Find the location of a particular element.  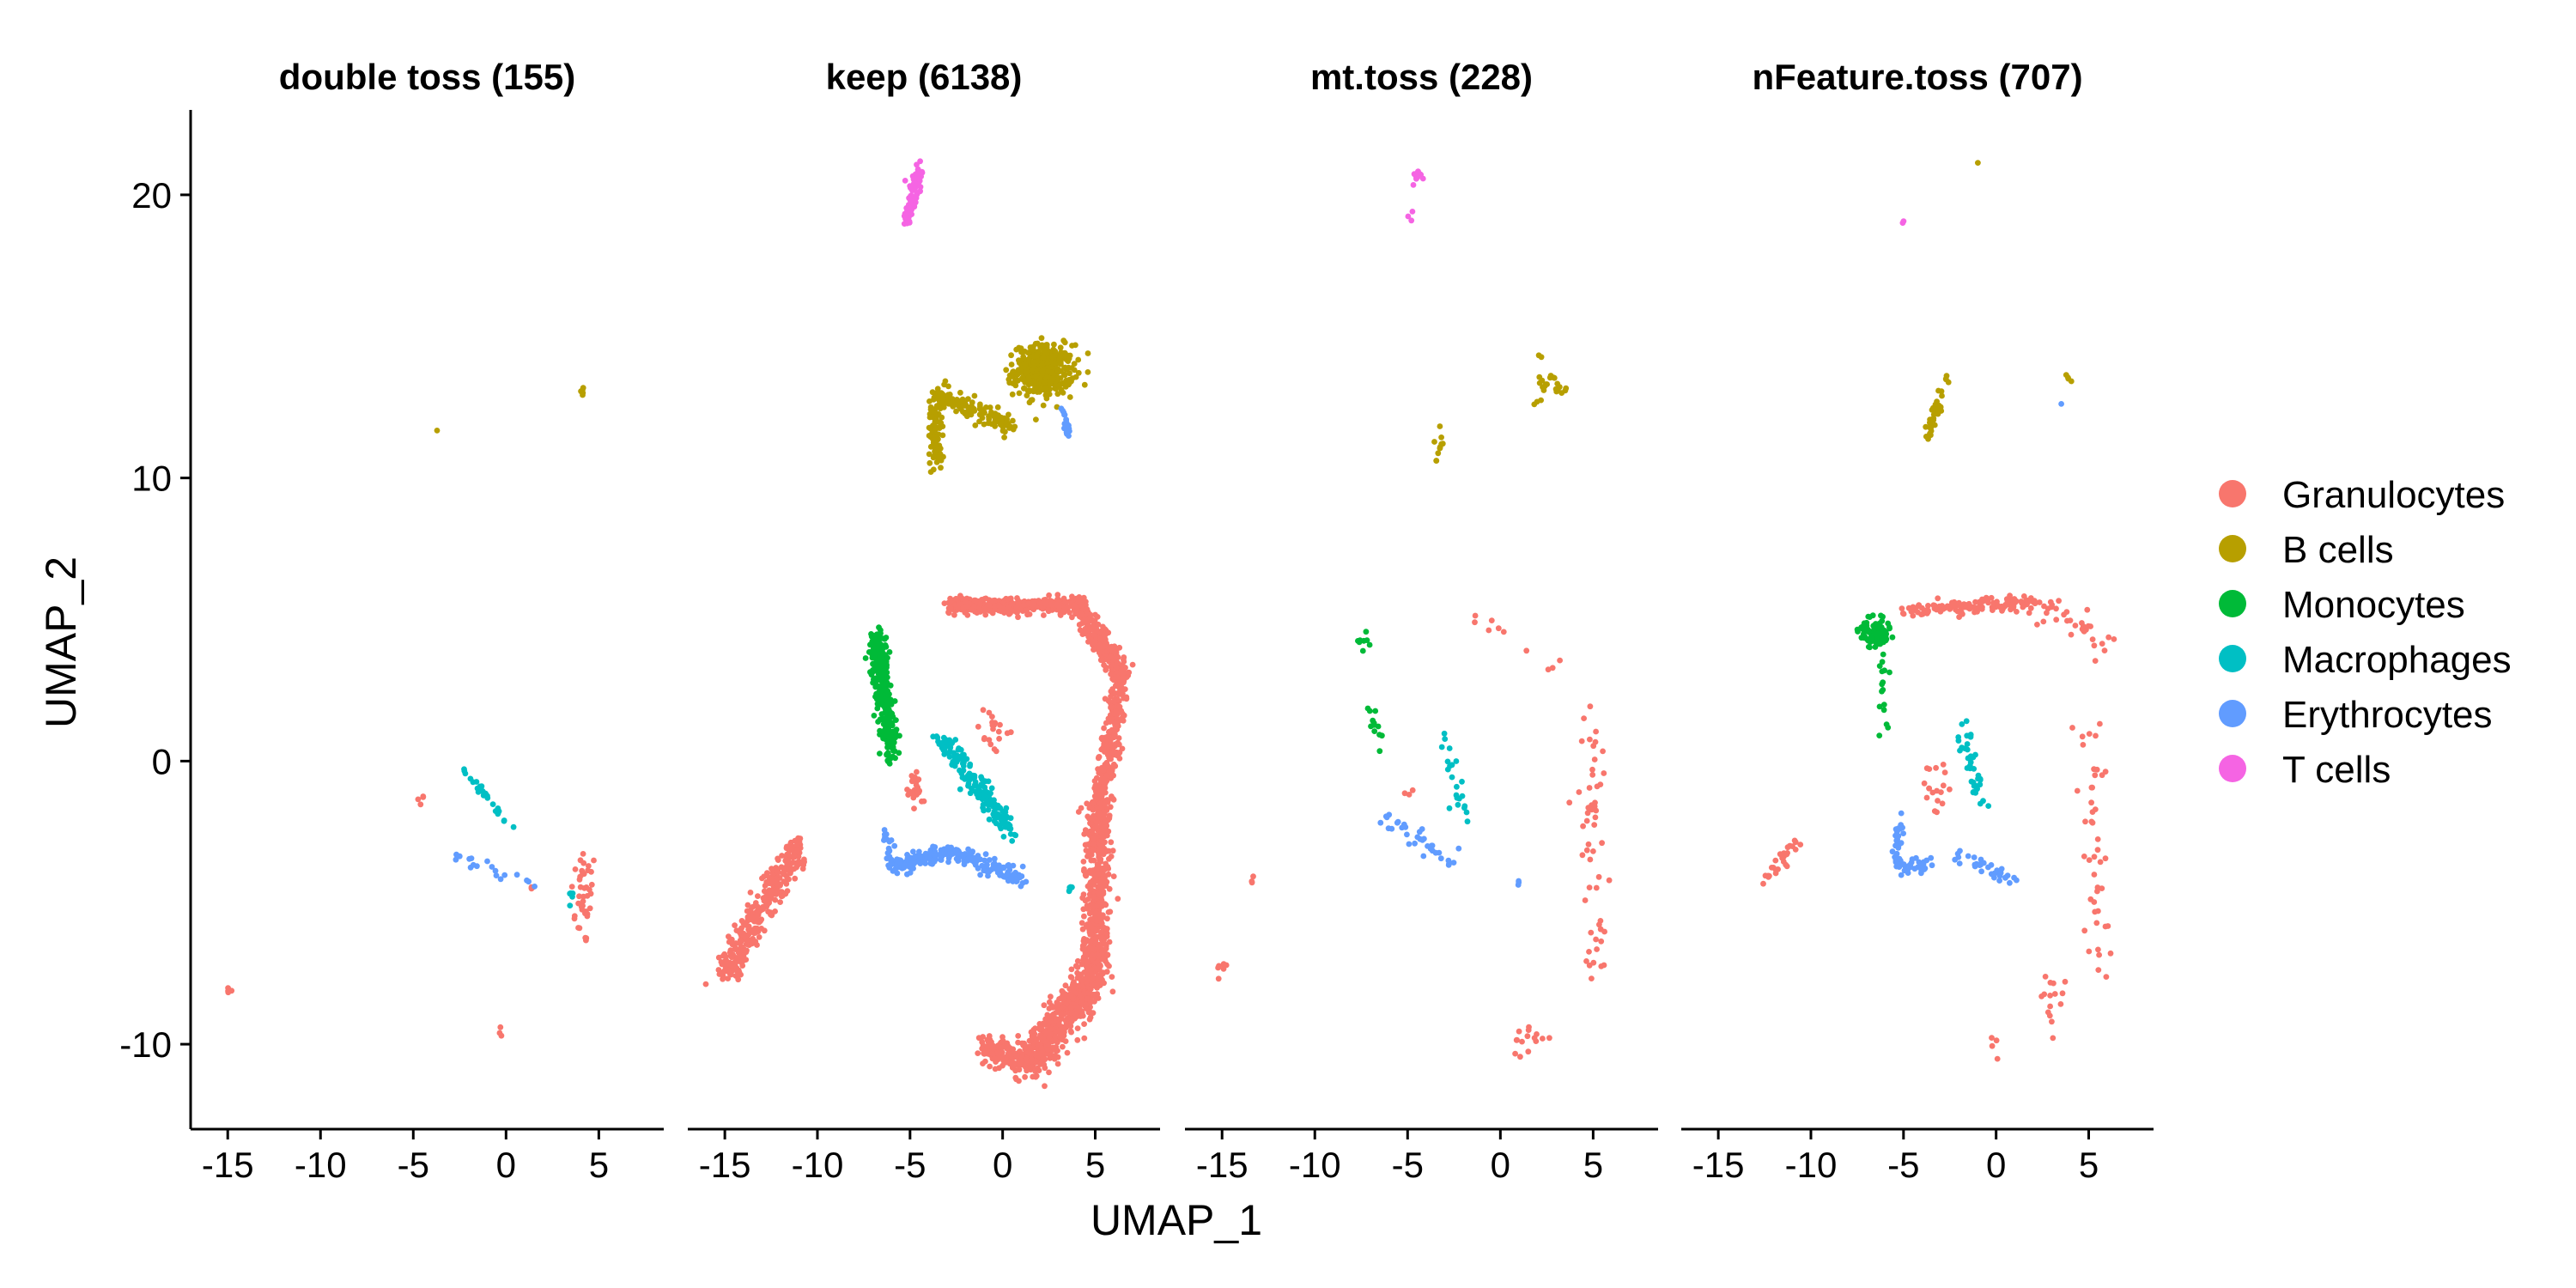

x-axis-title: UMAP_1 is located at coordinates (1177, 1220).